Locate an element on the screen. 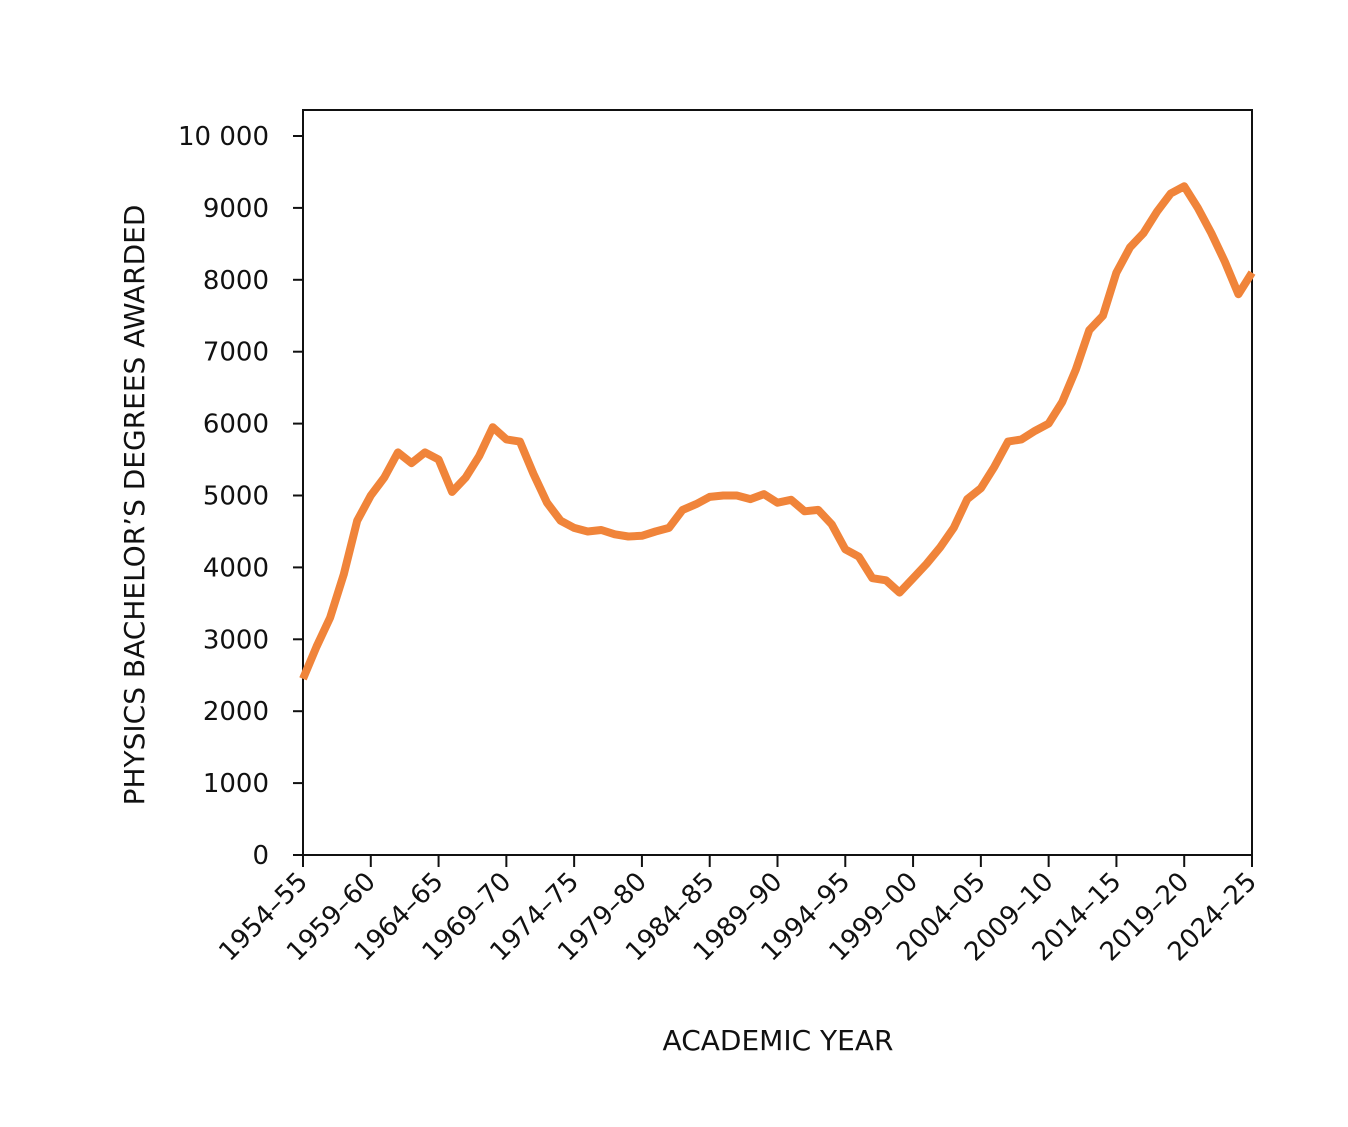 This screenshot has height=1127, width=1348. y-tick-label: 7000 is located at coordinates (236, 353).